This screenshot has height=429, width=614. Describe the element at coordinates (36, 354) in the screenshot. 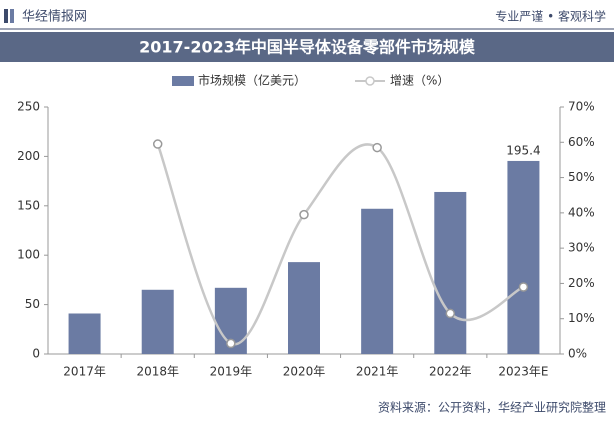

I see `y-tick-label: 0` at that location.